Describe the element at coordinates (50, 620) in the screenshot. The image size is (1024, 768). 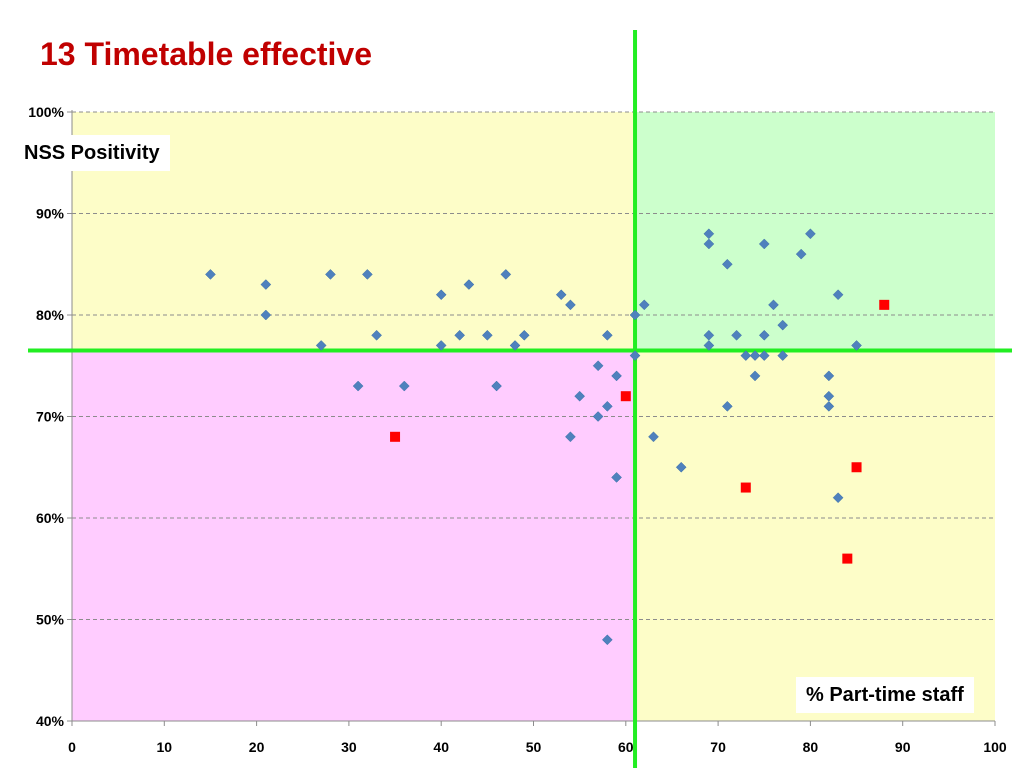
I see `y-tick-label: 50%` at that location.